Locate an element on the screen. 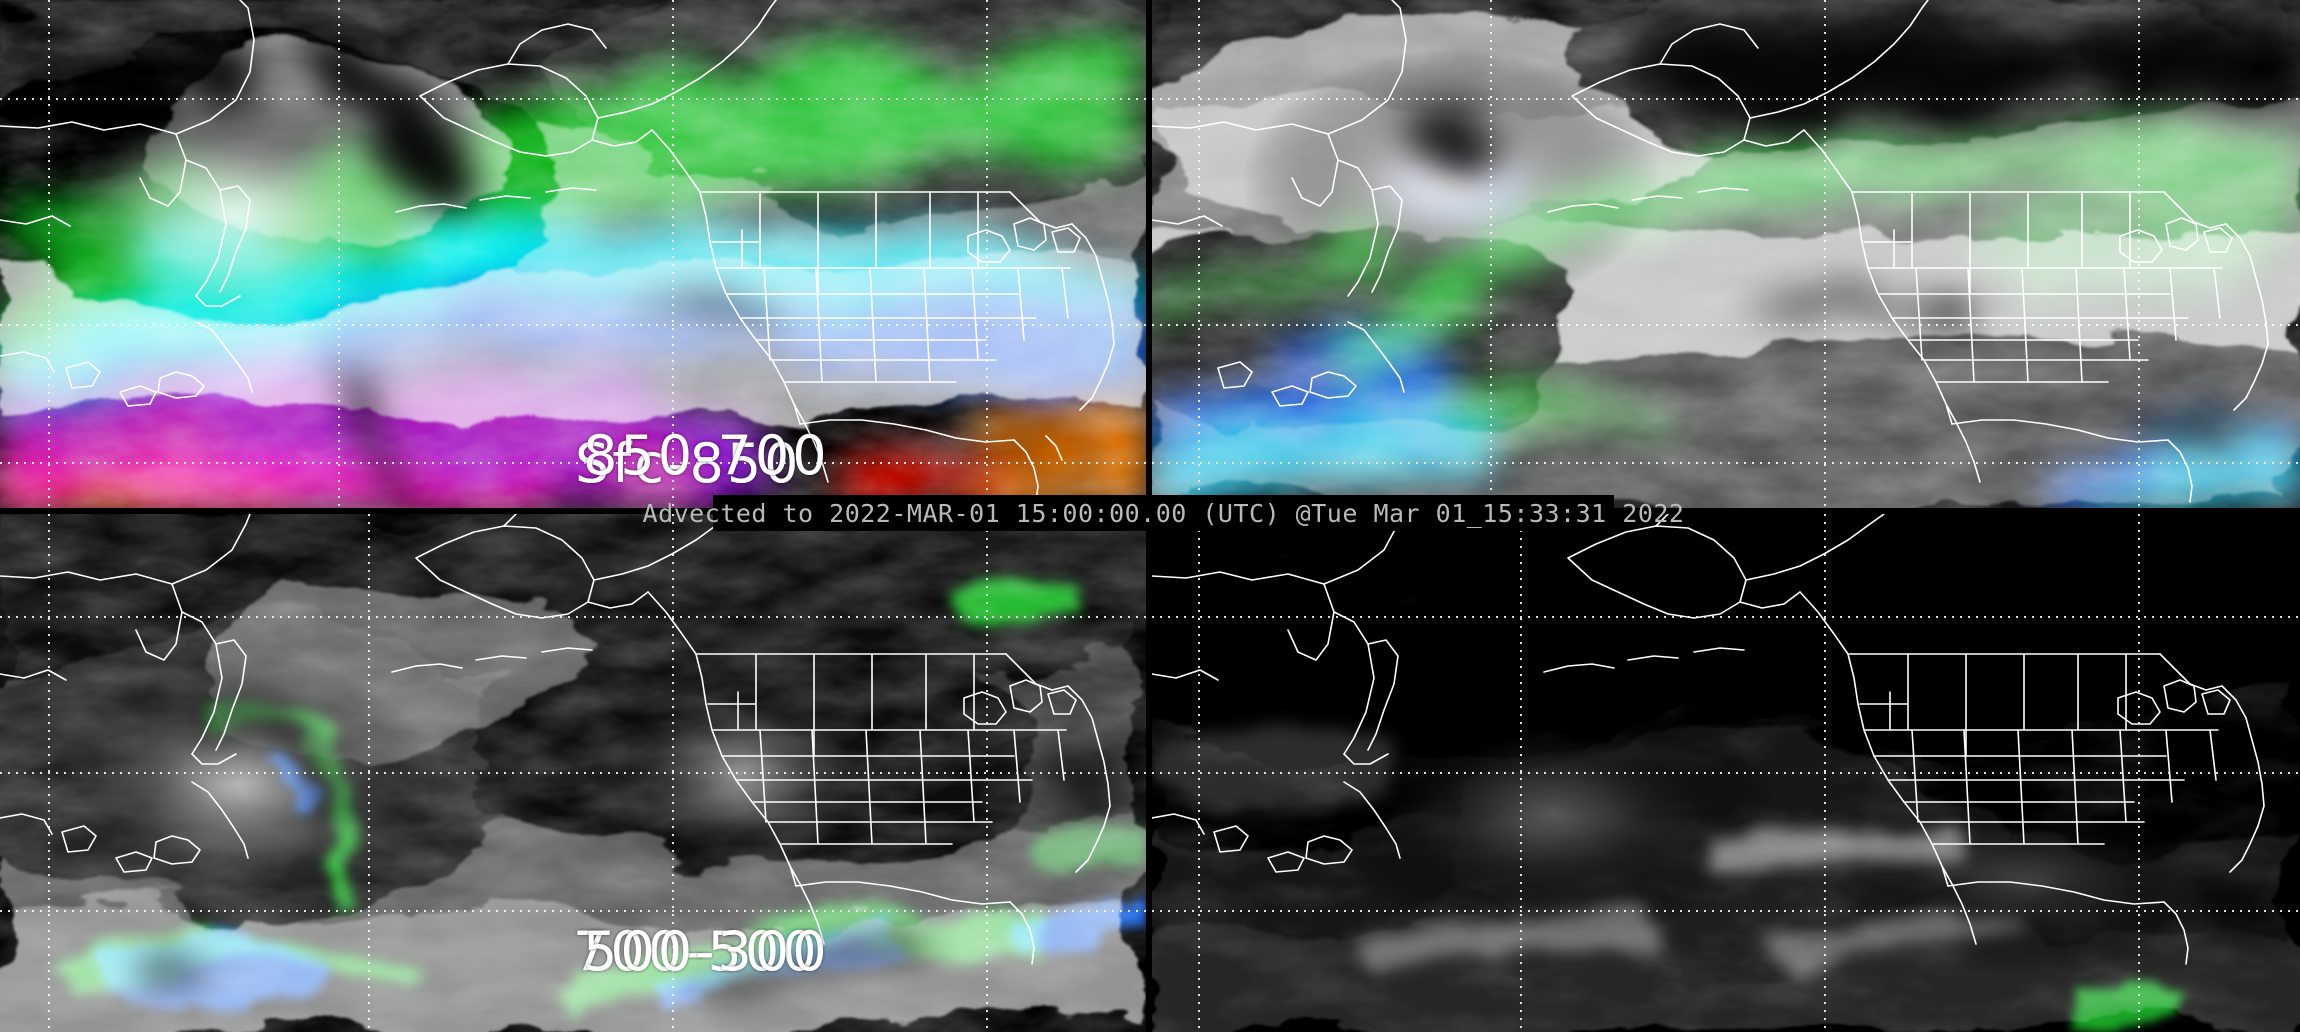 The height and width of the screenshot is (1032, 2300). panel-label-850-700: 850-700 is located at coordinates (706, 455).